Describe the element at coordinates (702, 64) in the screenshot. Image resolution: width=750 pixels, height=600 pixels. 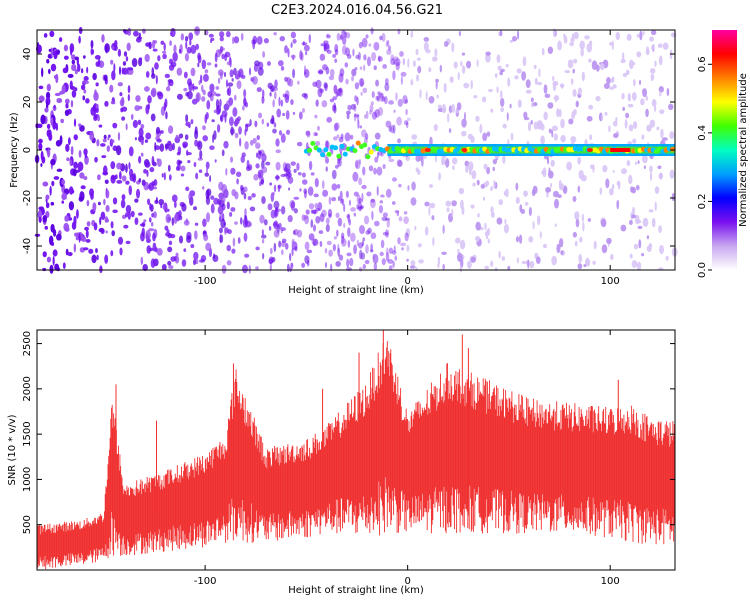
I see `colorbar-tick-label: 0.6` at that location.